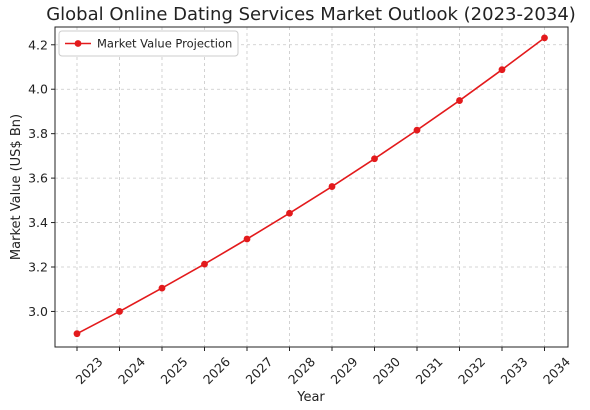 This screenshot has width=590, height=410. I want to click on y-axis-label: Market Value (US$ Bn), so click(16, 187).